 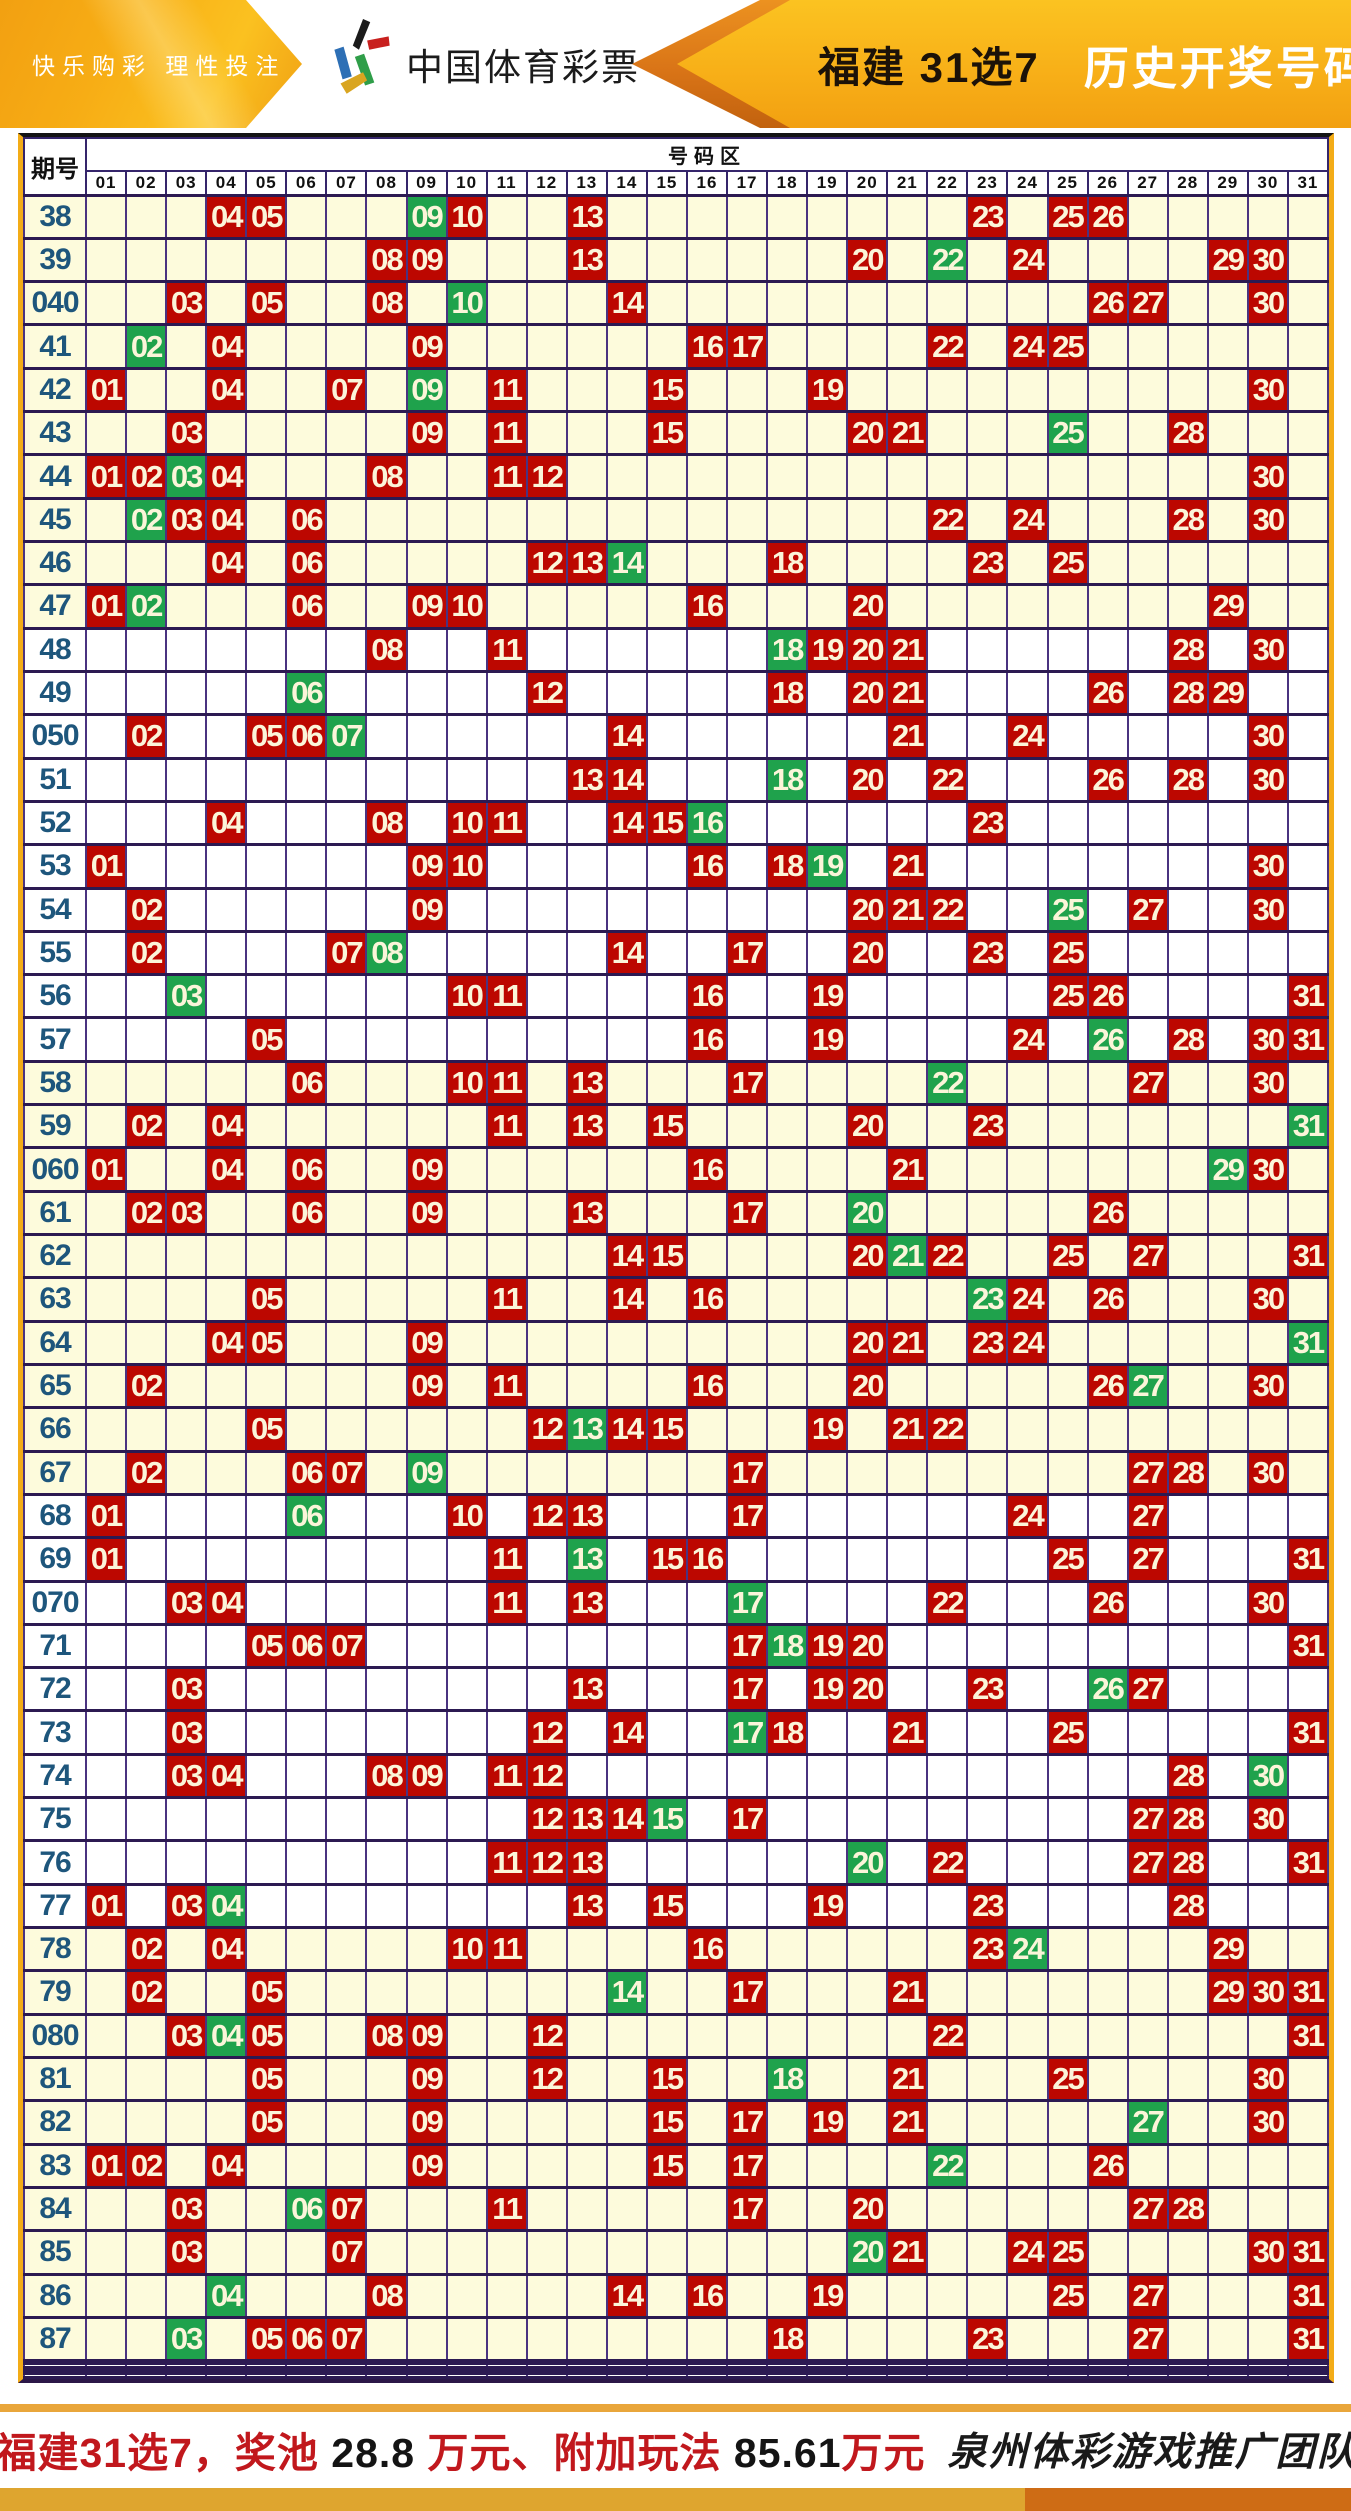 I want to click on period-label: 65, so click(x=55, y=1386).